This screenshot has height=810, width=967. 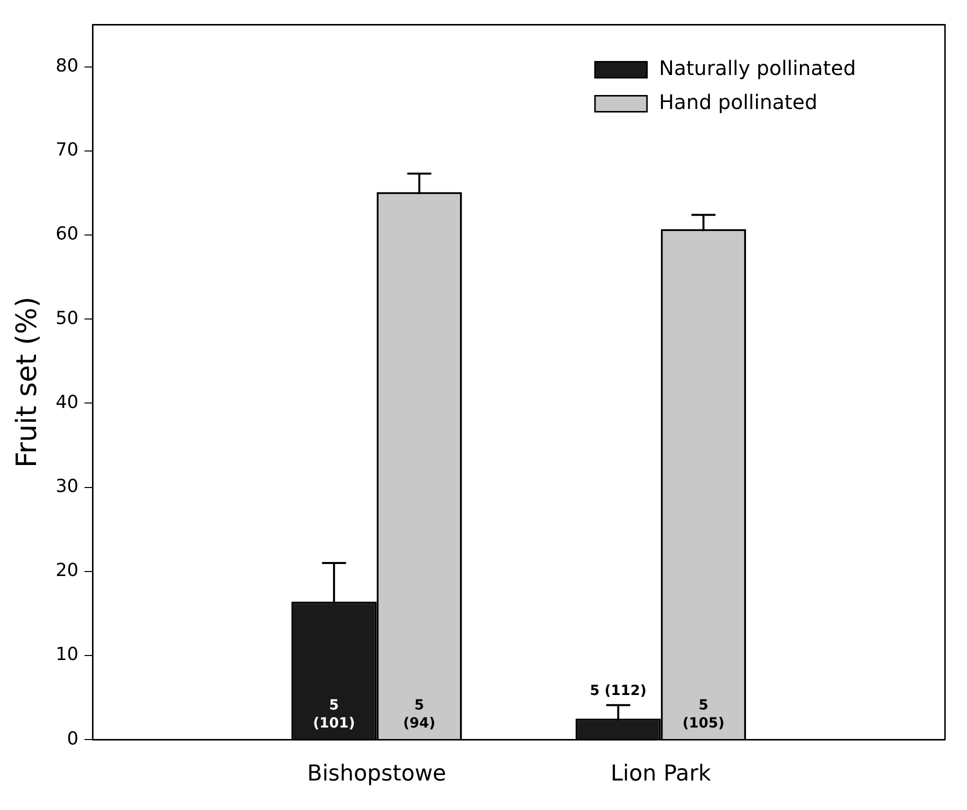 I want to click on y-tick-label: 0, so click(x=73, y=739).